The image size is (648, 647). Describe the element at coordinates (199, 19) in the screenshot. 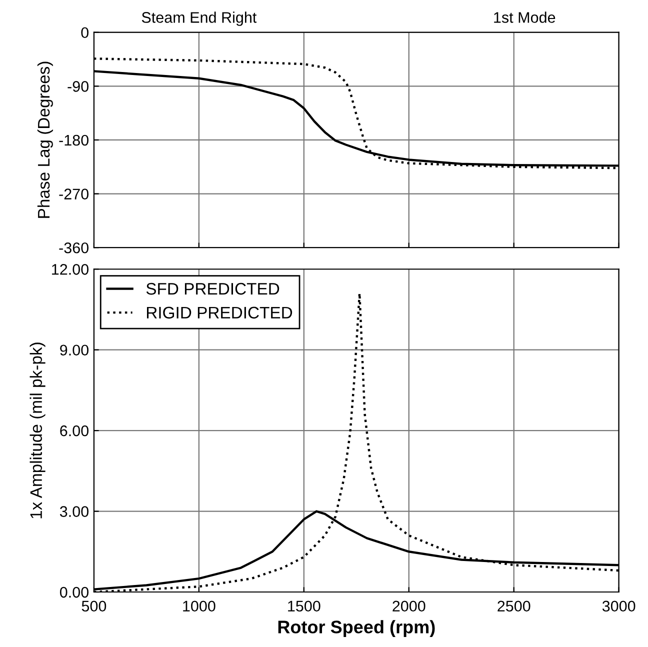

I see `text: Steam End Right` at that location.